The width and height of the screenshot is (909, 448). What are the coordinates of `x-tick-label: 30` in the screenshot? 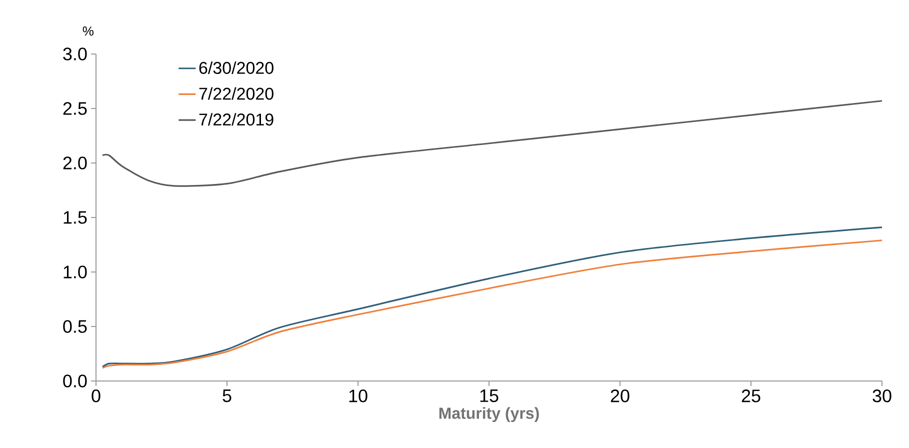 It's located at (882, 396).